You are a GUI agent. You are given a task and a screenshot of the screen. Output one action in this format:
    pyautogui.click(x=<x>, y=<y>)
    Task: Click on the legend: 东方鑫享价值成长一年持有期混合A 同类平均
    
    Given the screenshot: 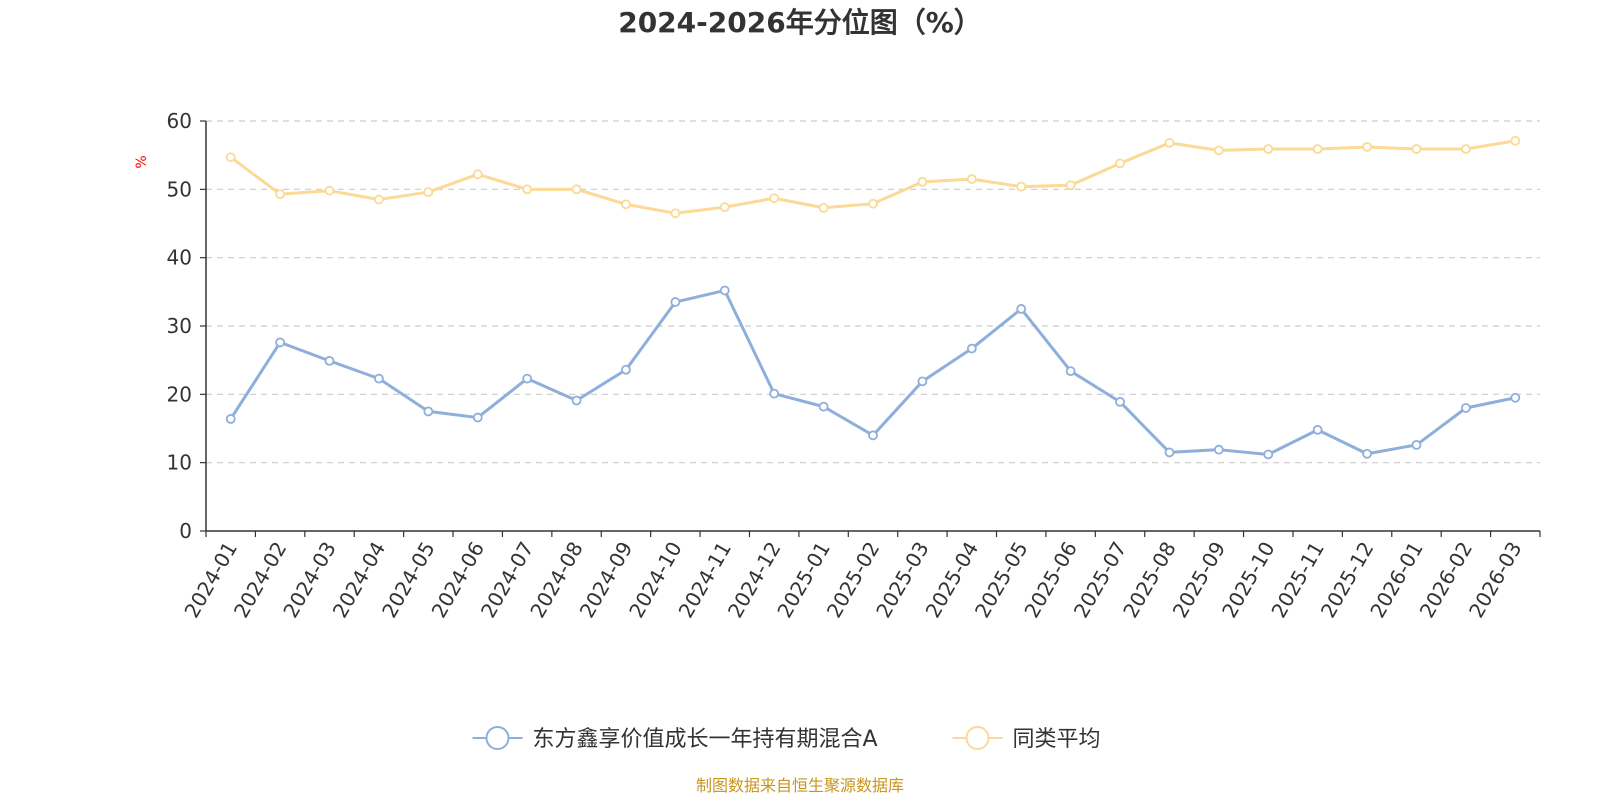 What is the action you would take?
    pyautogui.click(x=786, y=739)
    